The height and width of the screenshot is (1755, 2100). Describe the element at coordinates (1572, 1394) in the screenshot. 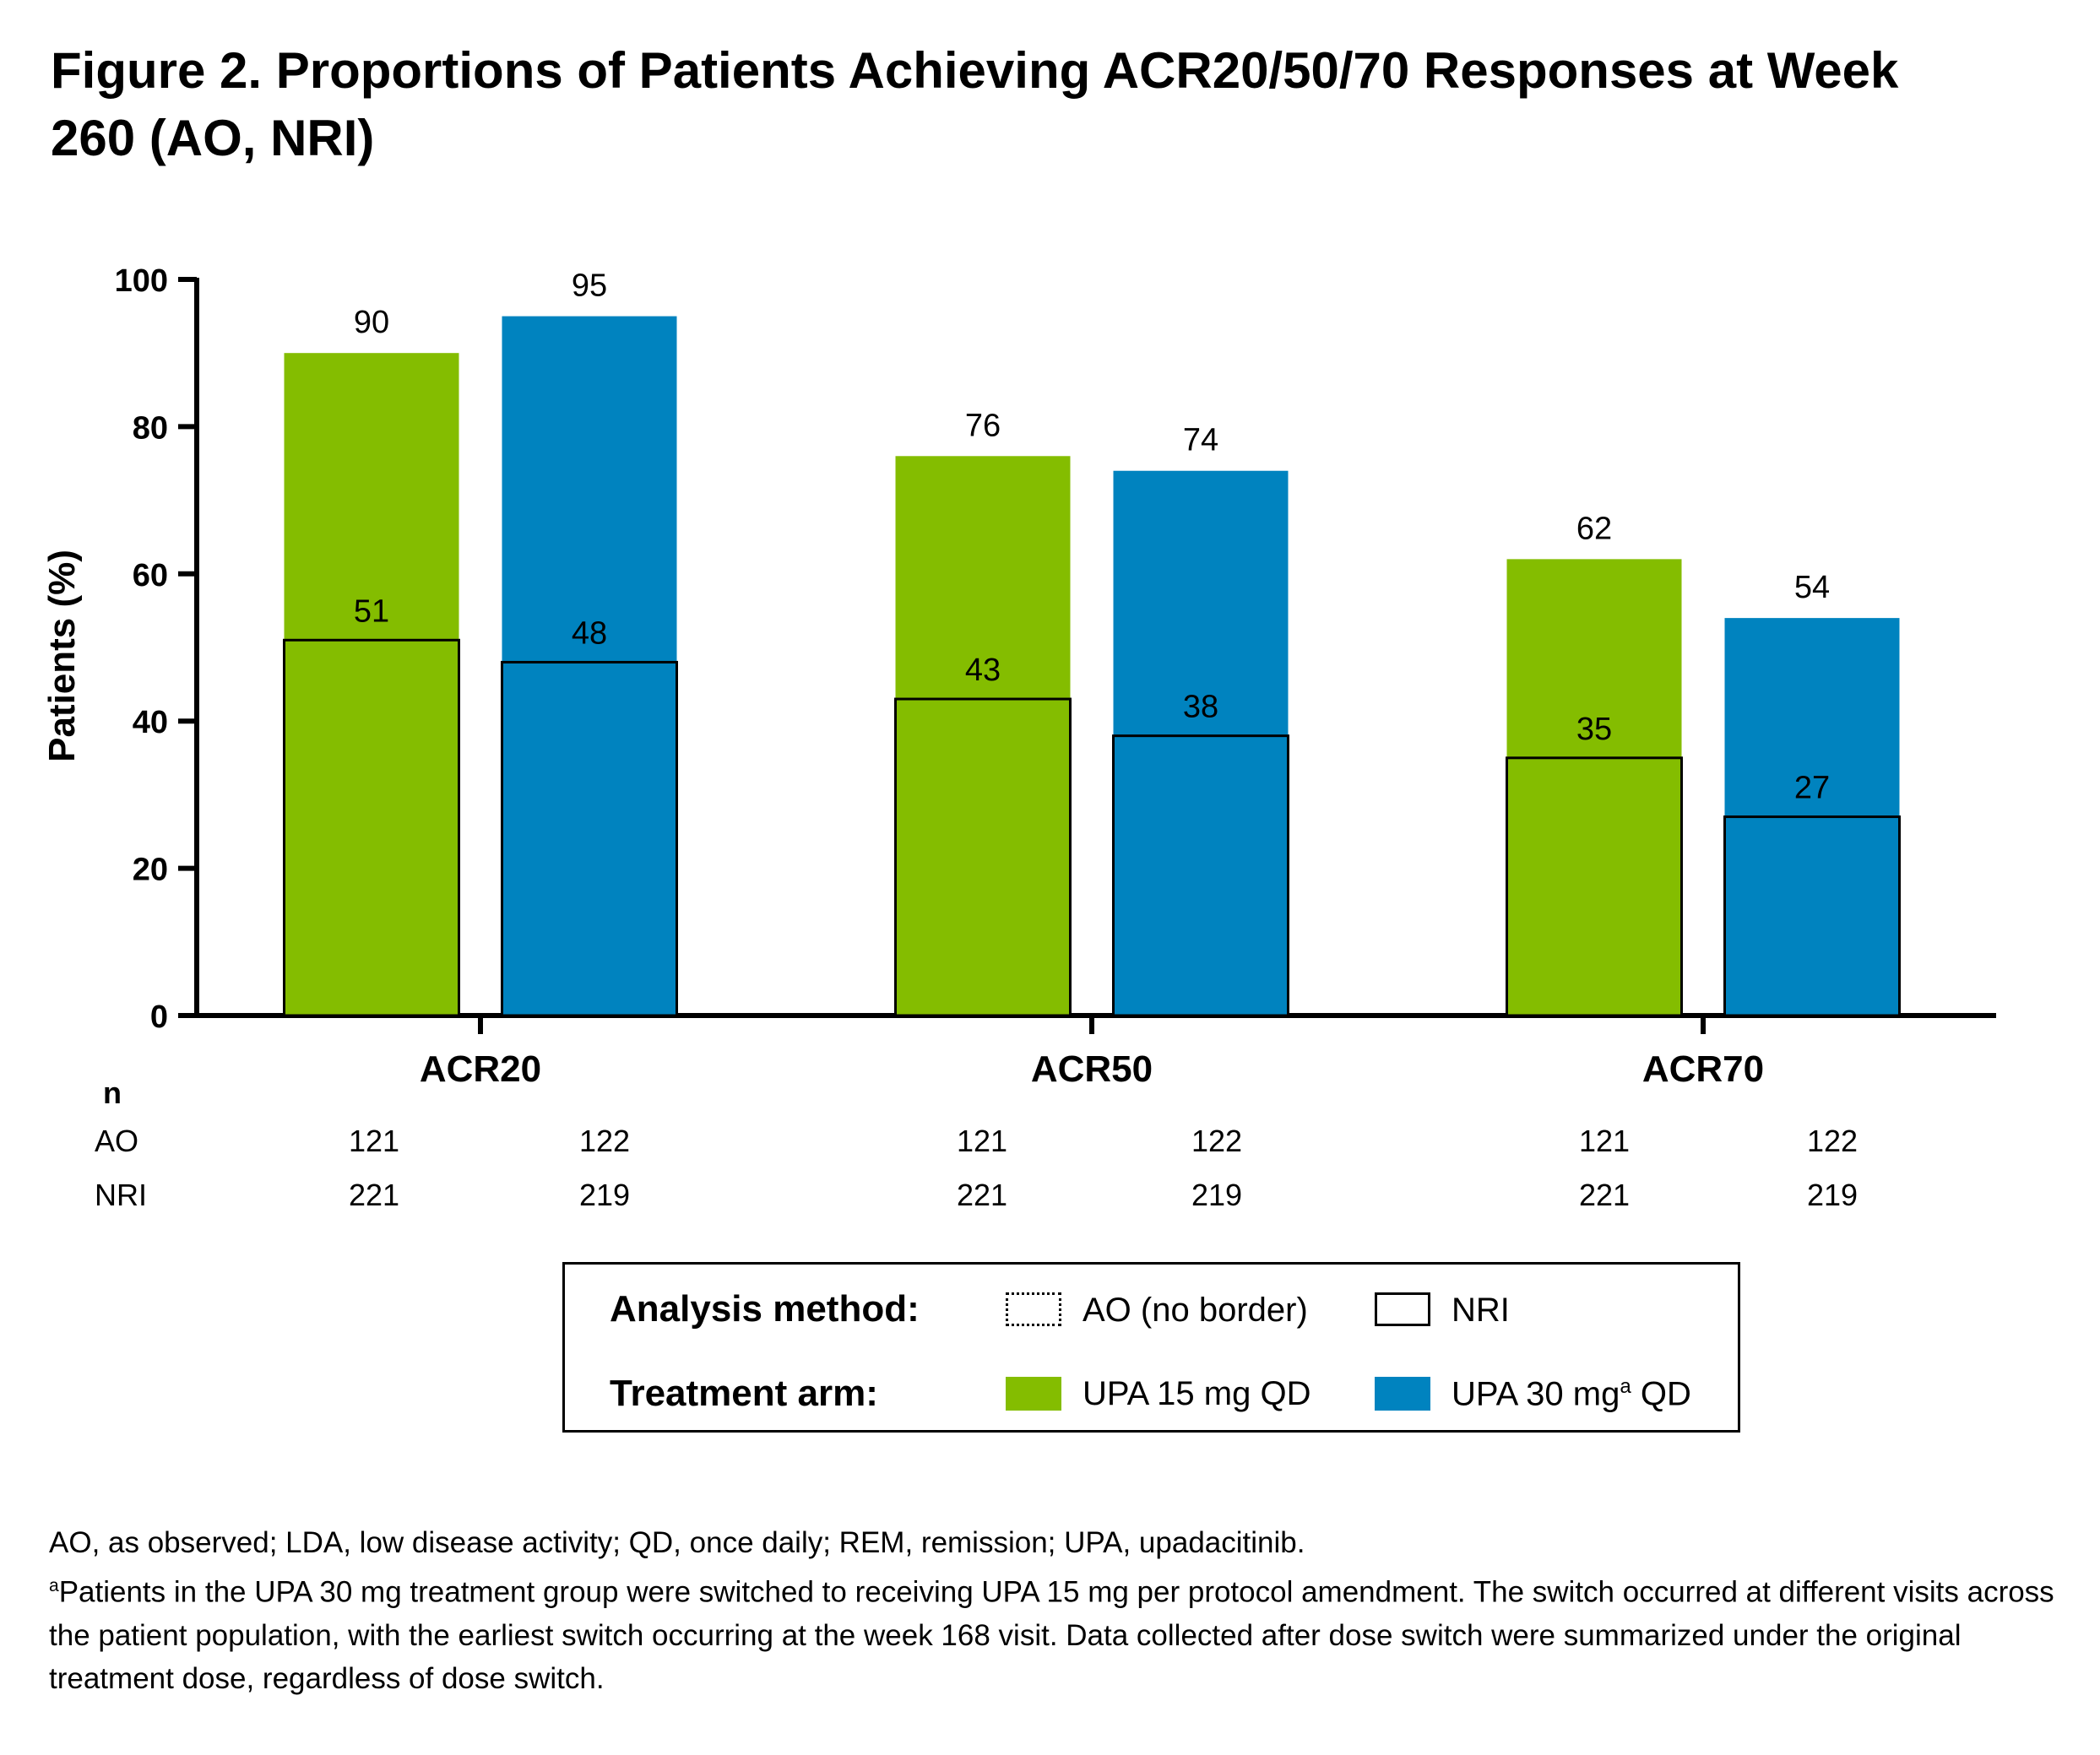

I see `legend-upa30-label: UPA 30 mga QD` at that location.